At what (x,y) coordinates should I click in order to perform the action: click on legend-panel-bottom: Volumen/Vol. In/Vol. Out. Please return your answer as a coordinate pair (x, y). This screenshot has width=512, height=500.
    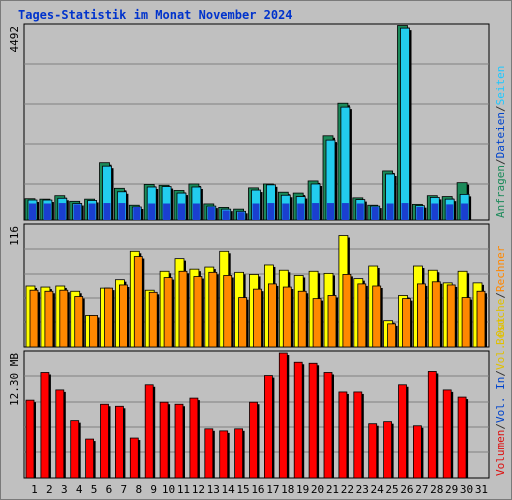
    Looking at the image, I should click on (500, 396).